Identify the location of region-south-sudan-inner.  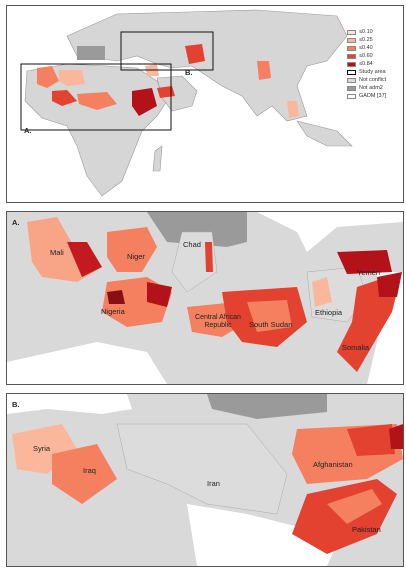
(269, 316).